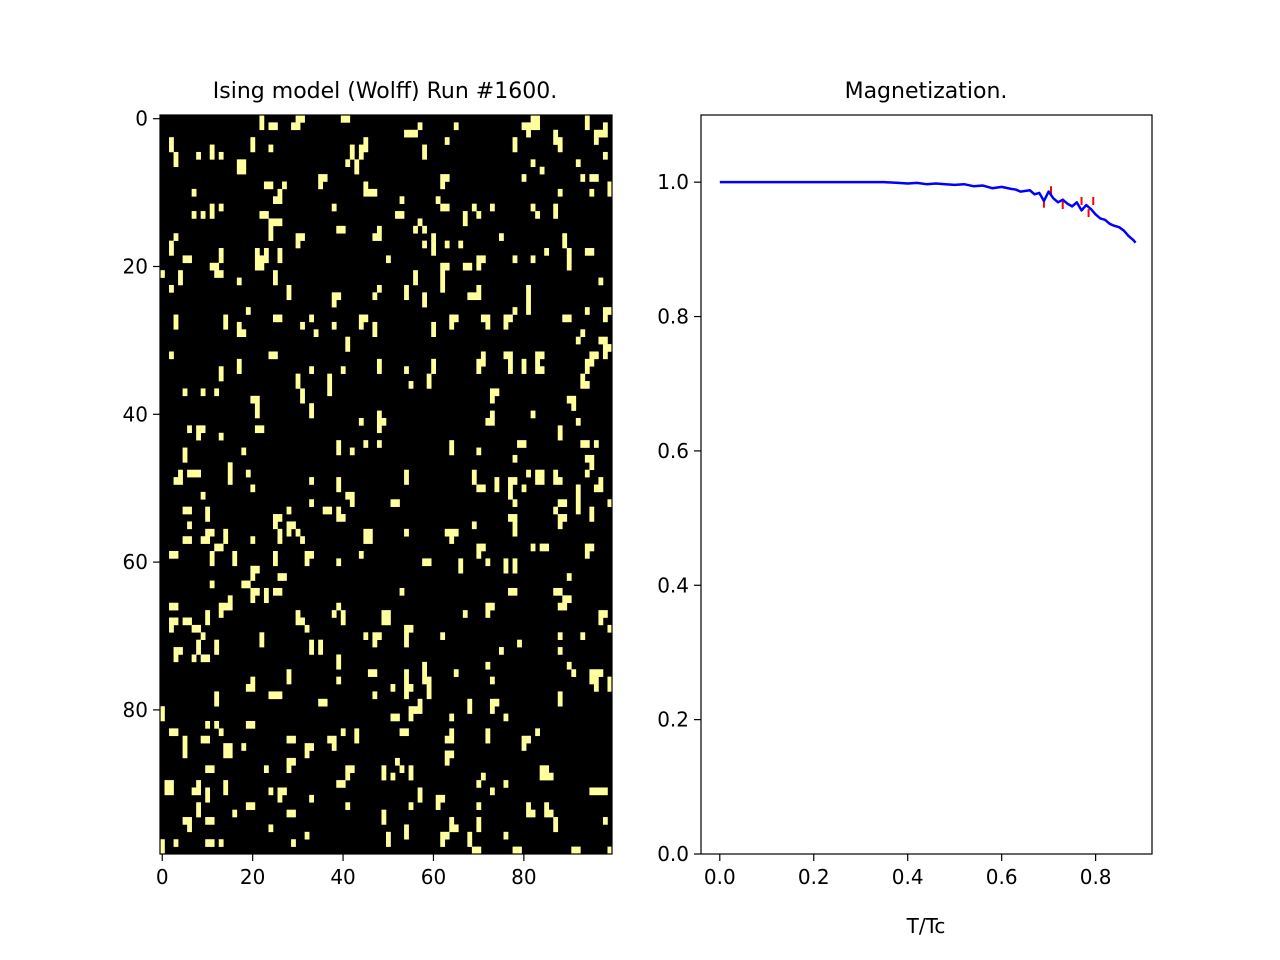  I want to click on ising-y-tick-label: 0, so click(141, 119).